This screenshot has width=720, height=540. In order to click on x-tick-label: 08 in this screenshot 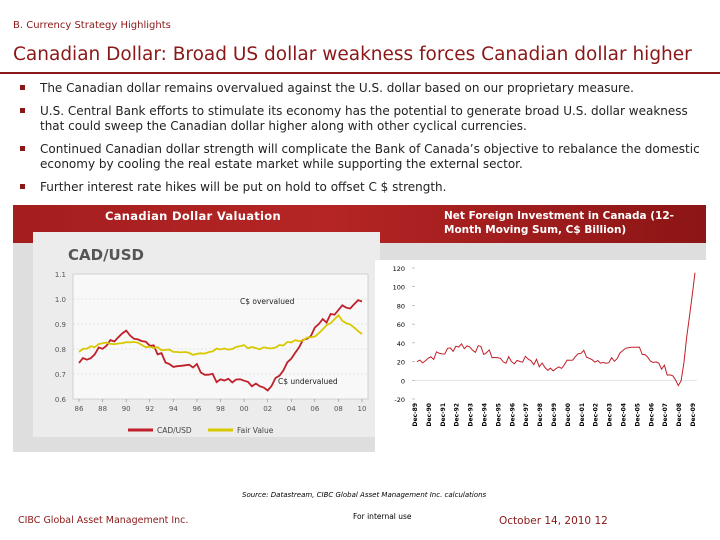, I will do `click(338, 409)`.